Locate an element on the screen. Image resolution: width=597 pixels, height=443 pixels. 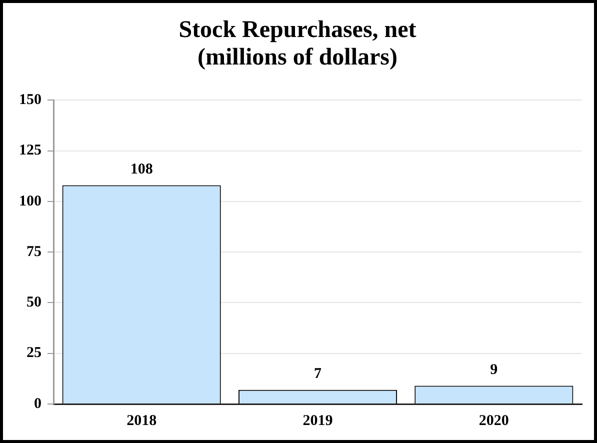
y-tick-label: 0 is located at coordinates (38, 404).